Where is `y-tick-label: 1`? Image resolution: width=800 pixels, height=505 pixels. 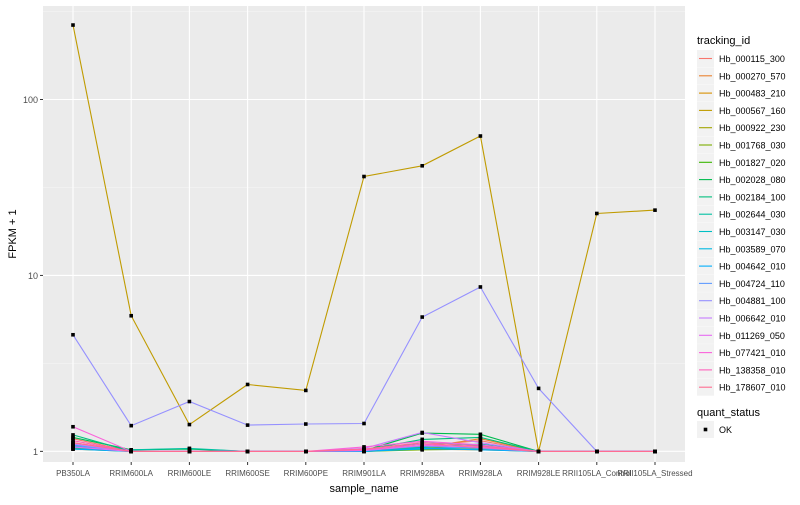
y-tick-label: 1 is located at coordinates (35, 452).